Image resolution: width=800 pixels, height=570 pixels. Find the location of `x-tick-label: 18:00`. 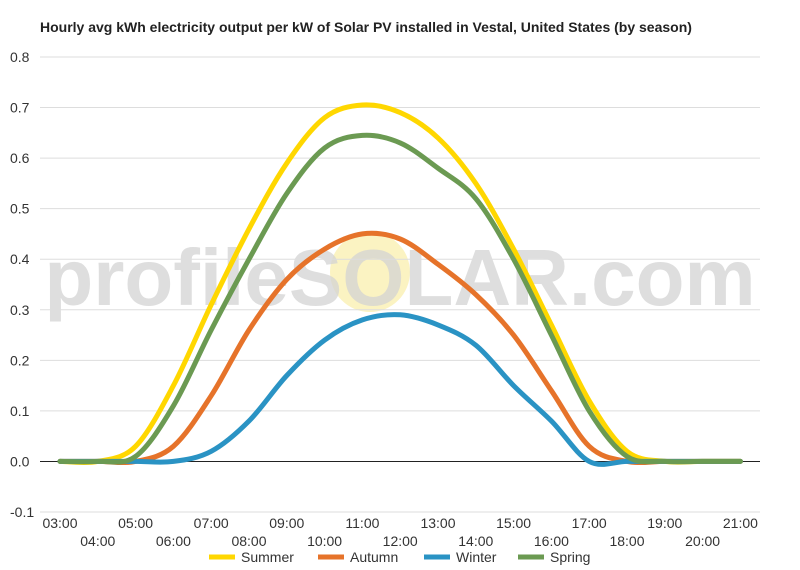

x-tick-label: 18:00 is located at coordinates (626, 541).